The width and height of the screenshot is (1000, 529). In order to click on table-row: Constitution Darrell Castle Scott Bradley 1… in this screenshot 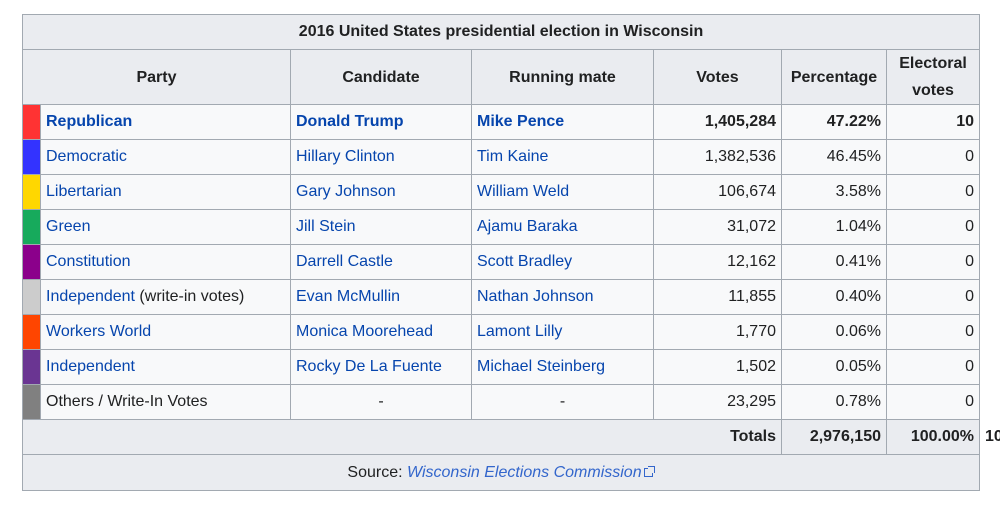, I will do `click(501, 262)`.